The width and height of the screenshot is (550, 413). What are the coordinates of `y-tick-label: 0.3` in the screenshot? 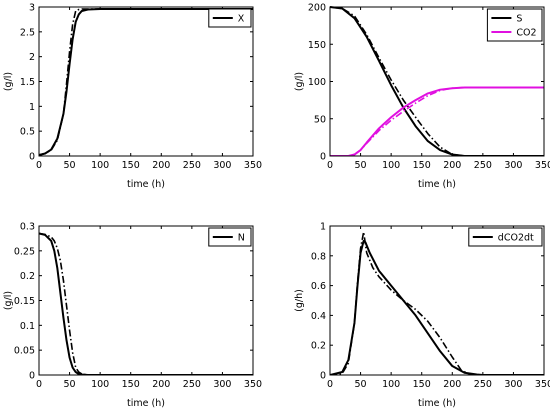 It's located at (27, 227).